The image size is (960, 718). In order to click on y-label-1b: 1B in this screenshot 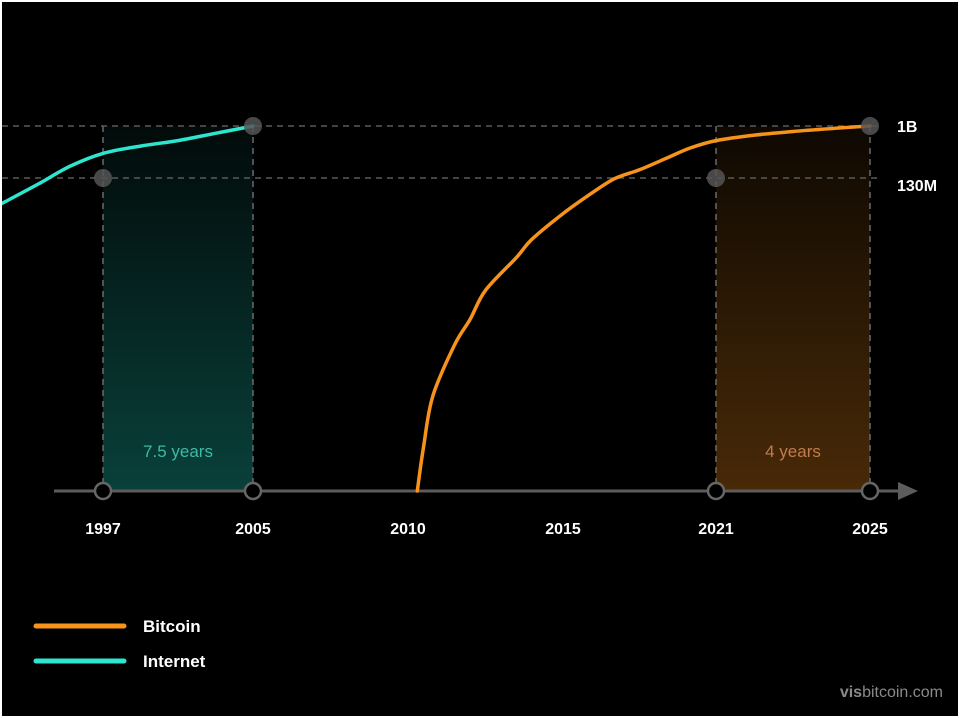, I will do `click(907, 127)`.